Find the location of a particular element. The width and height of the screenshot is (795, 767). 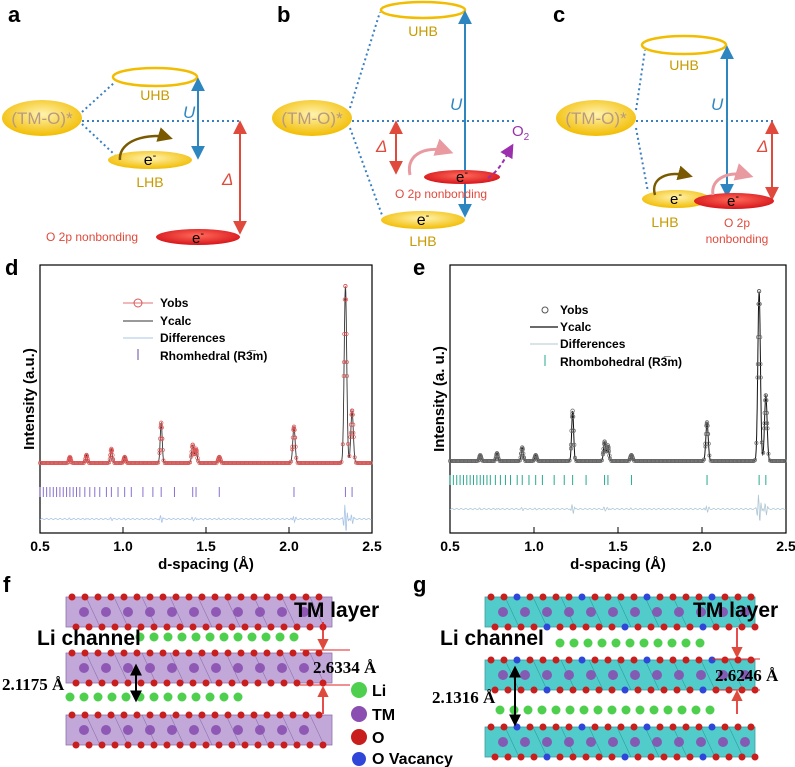

x-tick-label: 0.5 is located at coordinates (40, 546).